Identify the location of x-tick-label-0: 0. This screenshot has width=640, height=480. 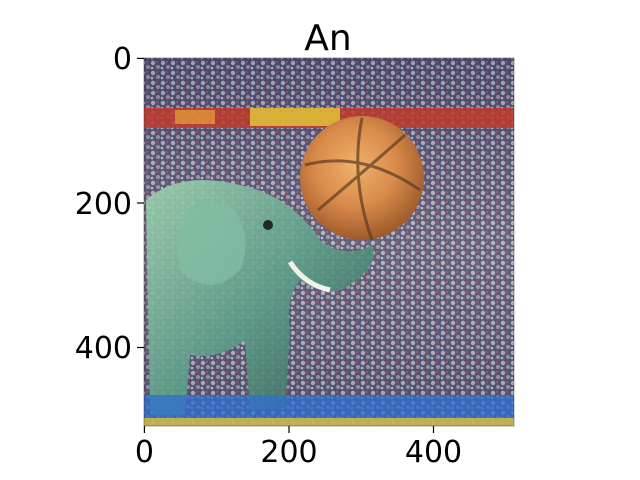
(144, 452).